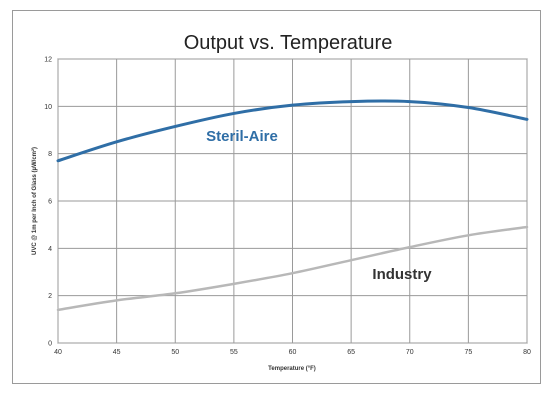 The height and width of the screenshot is (400, 555). What do you see at coordinates (292, 369) in the screenshot?
I see `x-axis-label: Temperature (°F)` at bounding box center [292, 369].